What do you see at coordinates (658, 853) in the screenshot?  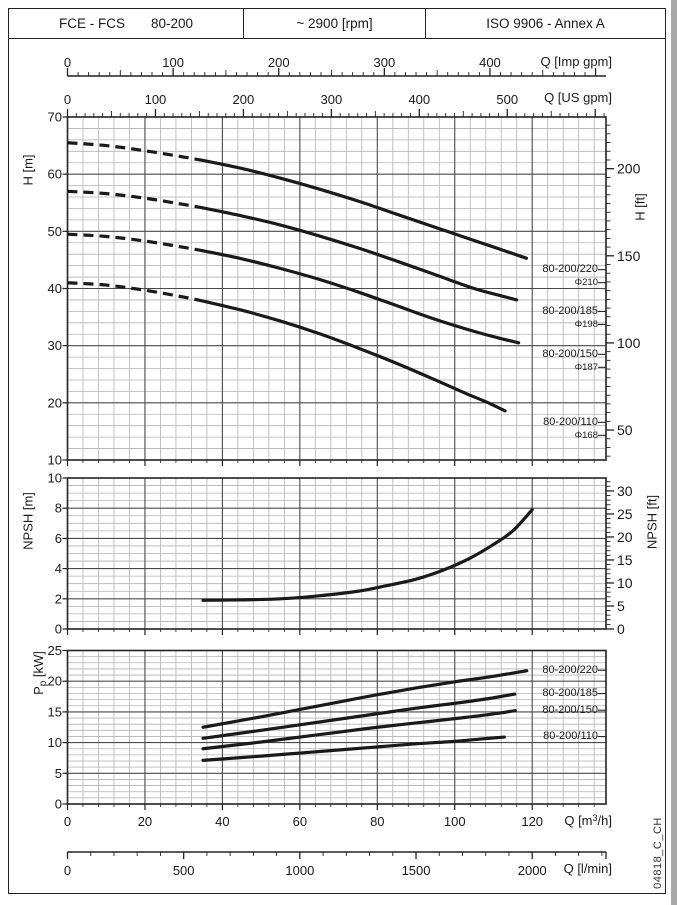 I see `drawing-code: 04818_C_CH` at bounding box center [658, 853].